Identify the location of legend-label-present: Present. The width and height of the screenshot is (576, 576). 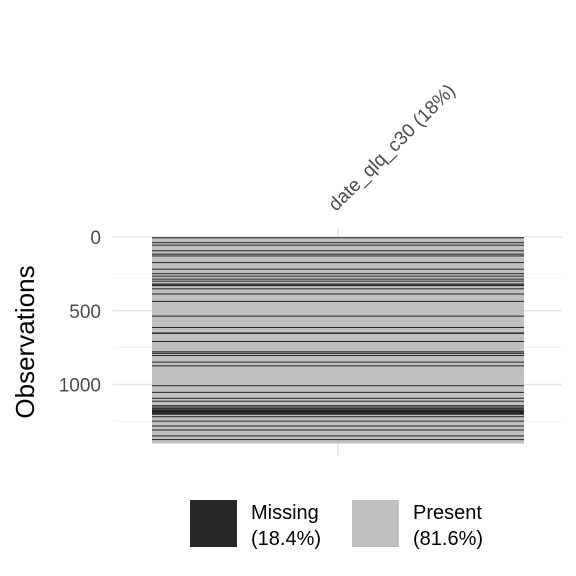
(447, 513).